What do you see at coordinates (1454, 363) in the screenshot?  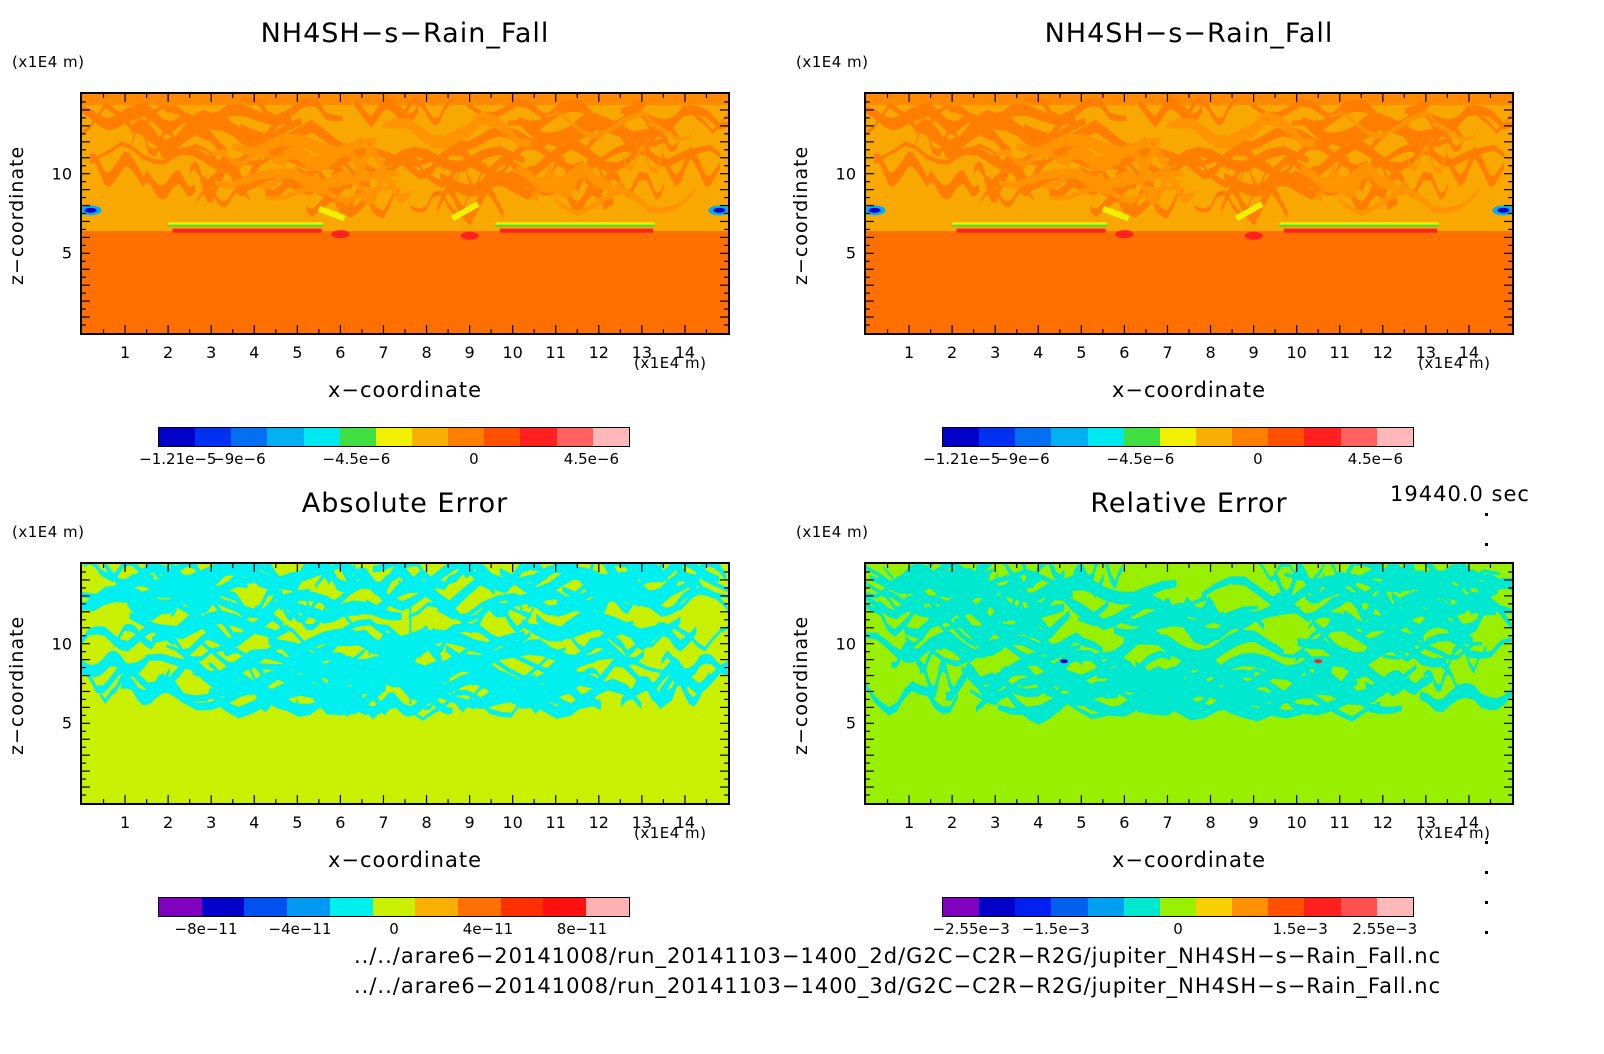 I see `x-unit-label: (x1E4 m)` at bounding box center [1454, 363].